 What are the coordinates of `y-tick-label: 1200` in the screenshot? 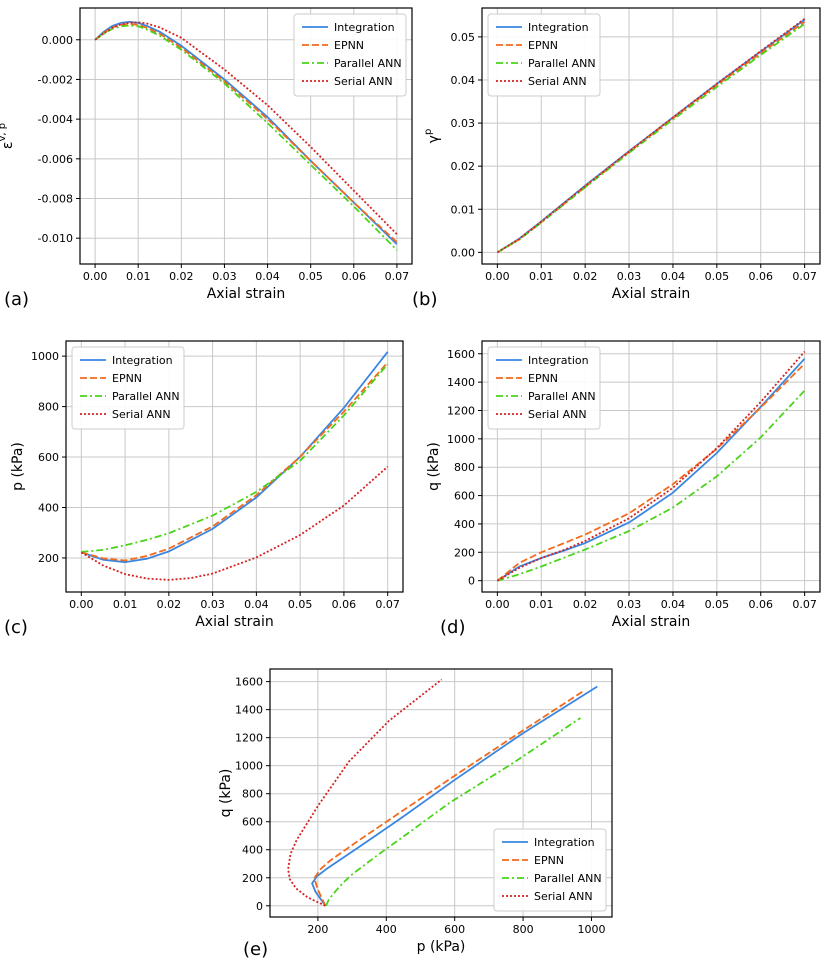 It's located at (461, 410).